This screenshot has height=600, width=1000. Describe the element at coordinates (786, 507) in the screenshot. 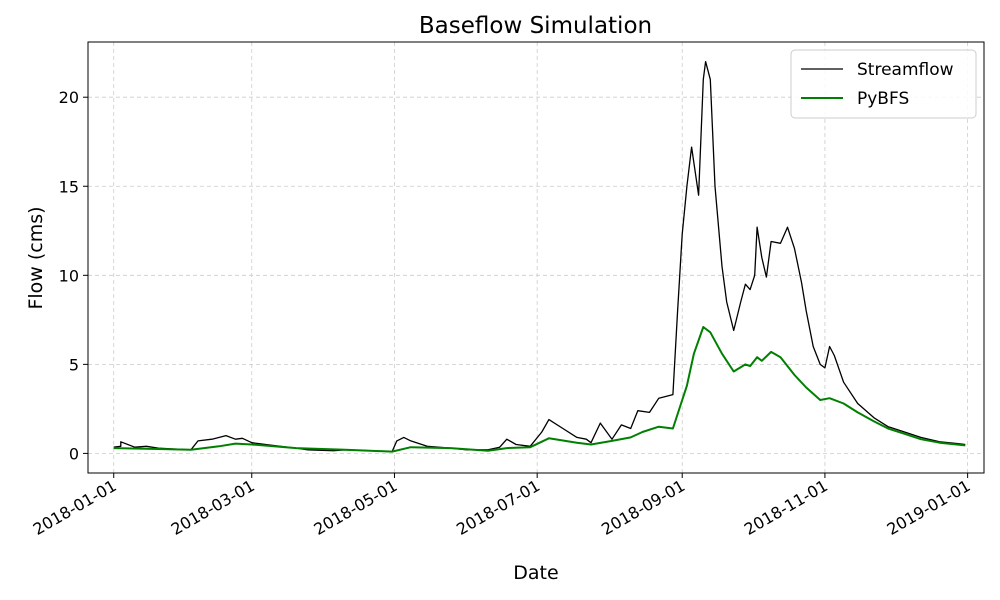

I see `x-tick-label: 2018-11-01` at that location.